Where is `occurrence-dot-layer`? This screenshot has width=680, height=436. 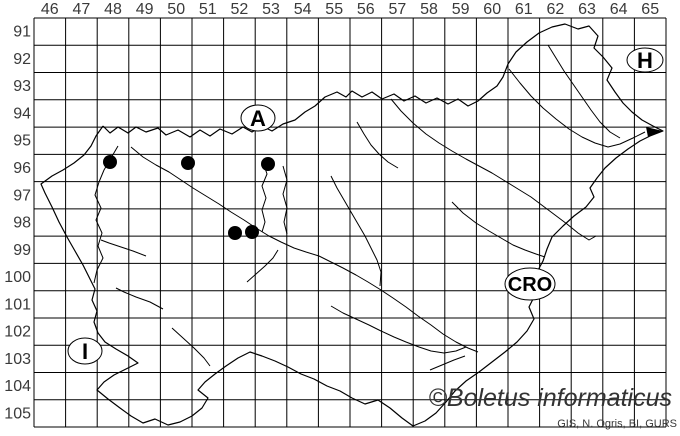 occurrence-dot-layer is located at coordinates (189, 197).